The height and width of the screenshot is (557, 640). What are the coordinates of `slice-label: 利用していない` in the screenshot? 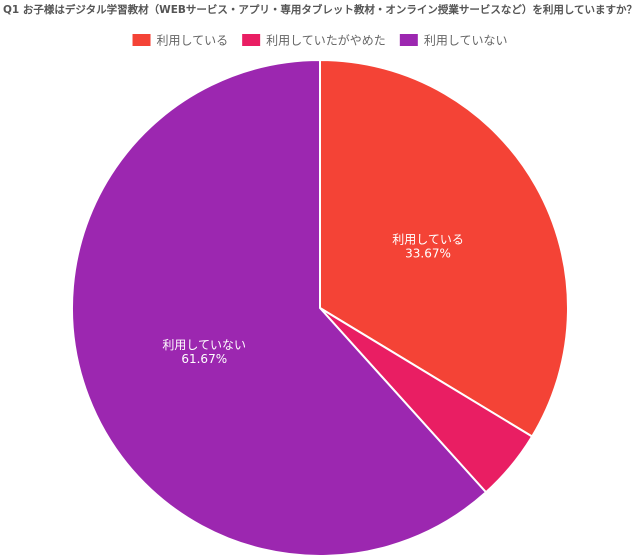 It's located at (204, 345).